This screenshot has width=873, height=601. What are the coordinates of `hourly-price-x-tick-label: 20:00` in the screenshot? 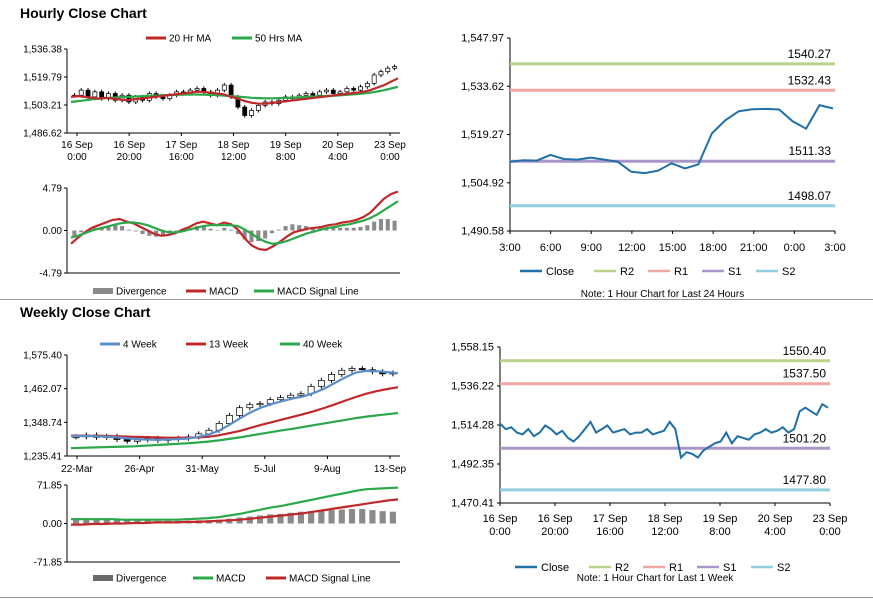 It's located at (129, 157).